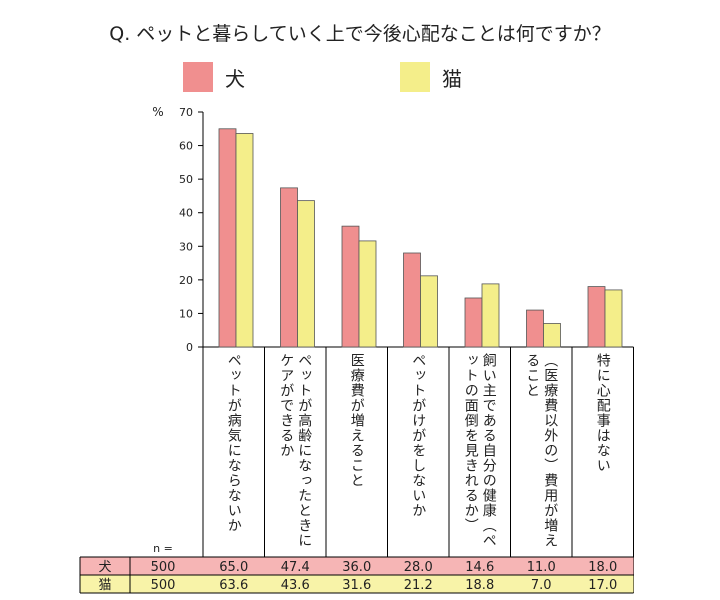  What do you see at coordinates (350, 286) in the screenshot?
I see `bar-犬-2` at bounding box center [350, 286].